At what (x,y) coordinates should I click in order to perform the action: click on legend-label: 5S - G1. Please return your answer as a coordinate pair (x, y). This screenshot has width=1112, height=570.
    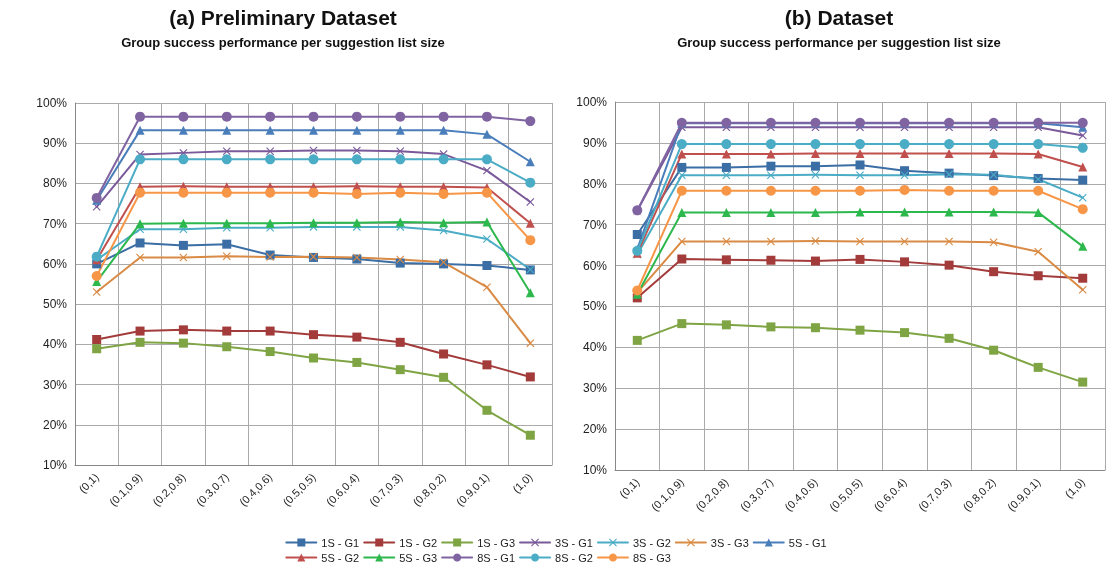
    Looking at the image, I should click on (807, 542).